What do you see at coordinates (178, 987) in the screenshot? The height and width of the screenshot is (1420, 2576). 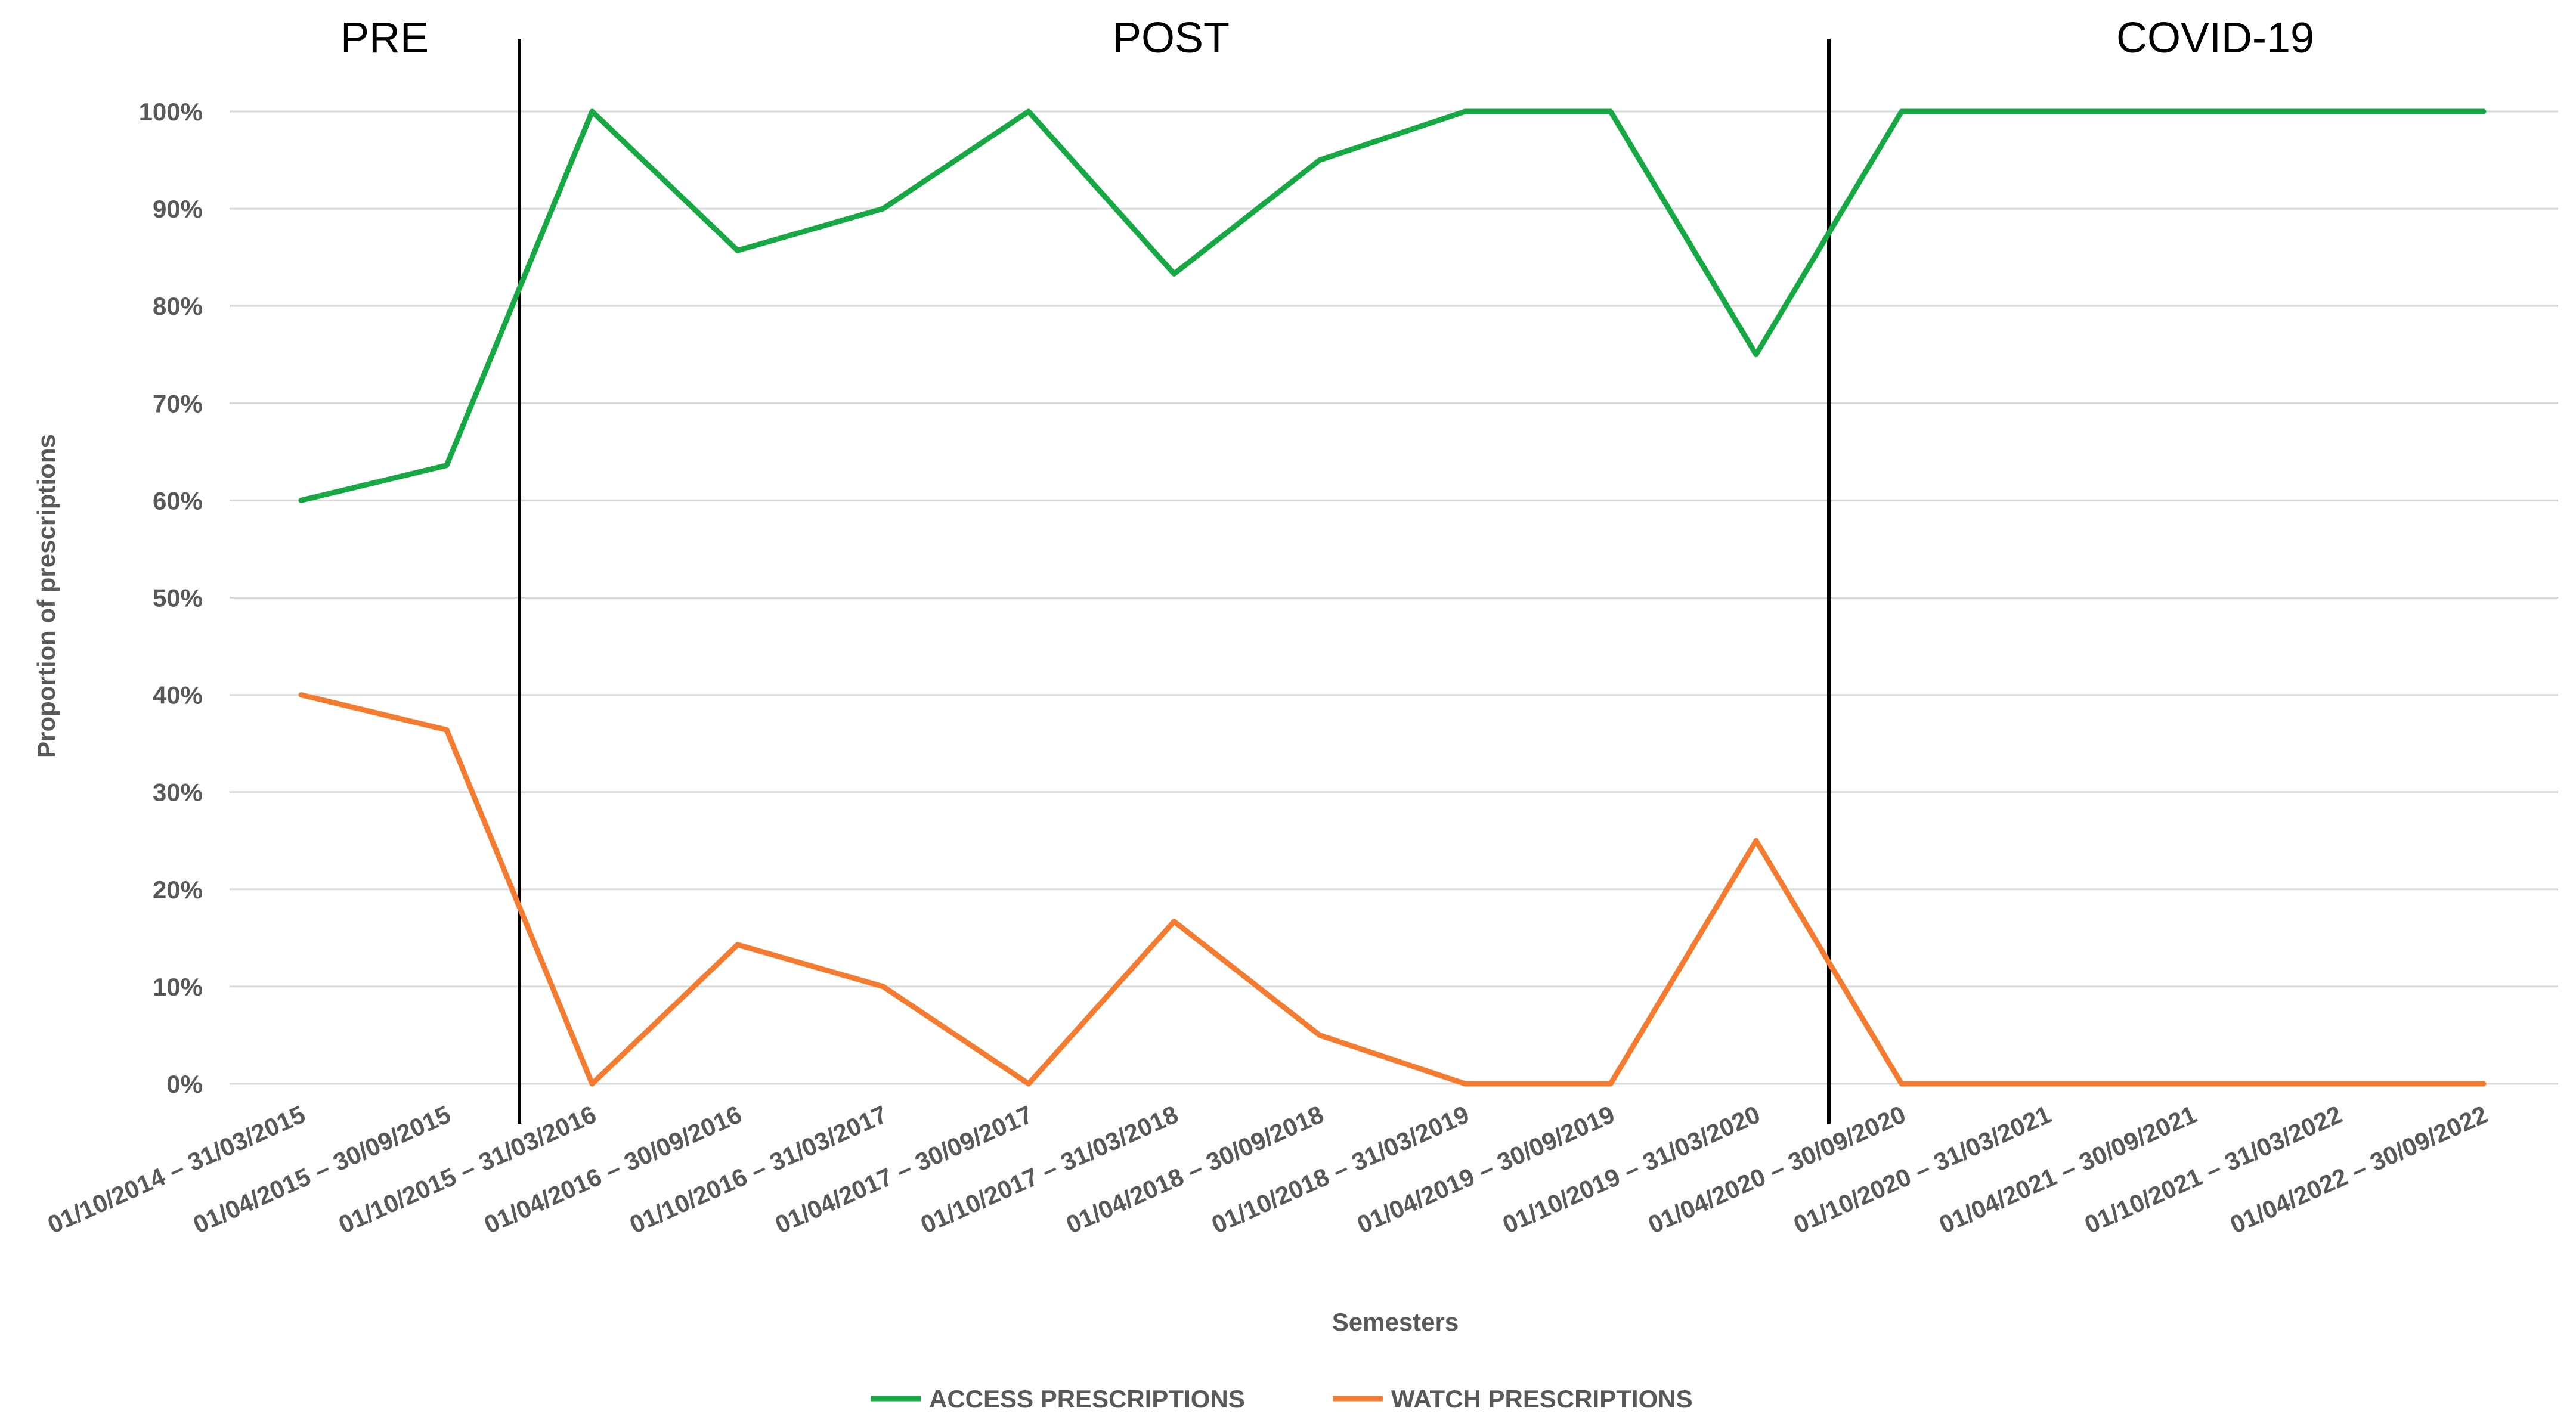 I see `y-tick-label: 10%` at bounding box center [178, 987].